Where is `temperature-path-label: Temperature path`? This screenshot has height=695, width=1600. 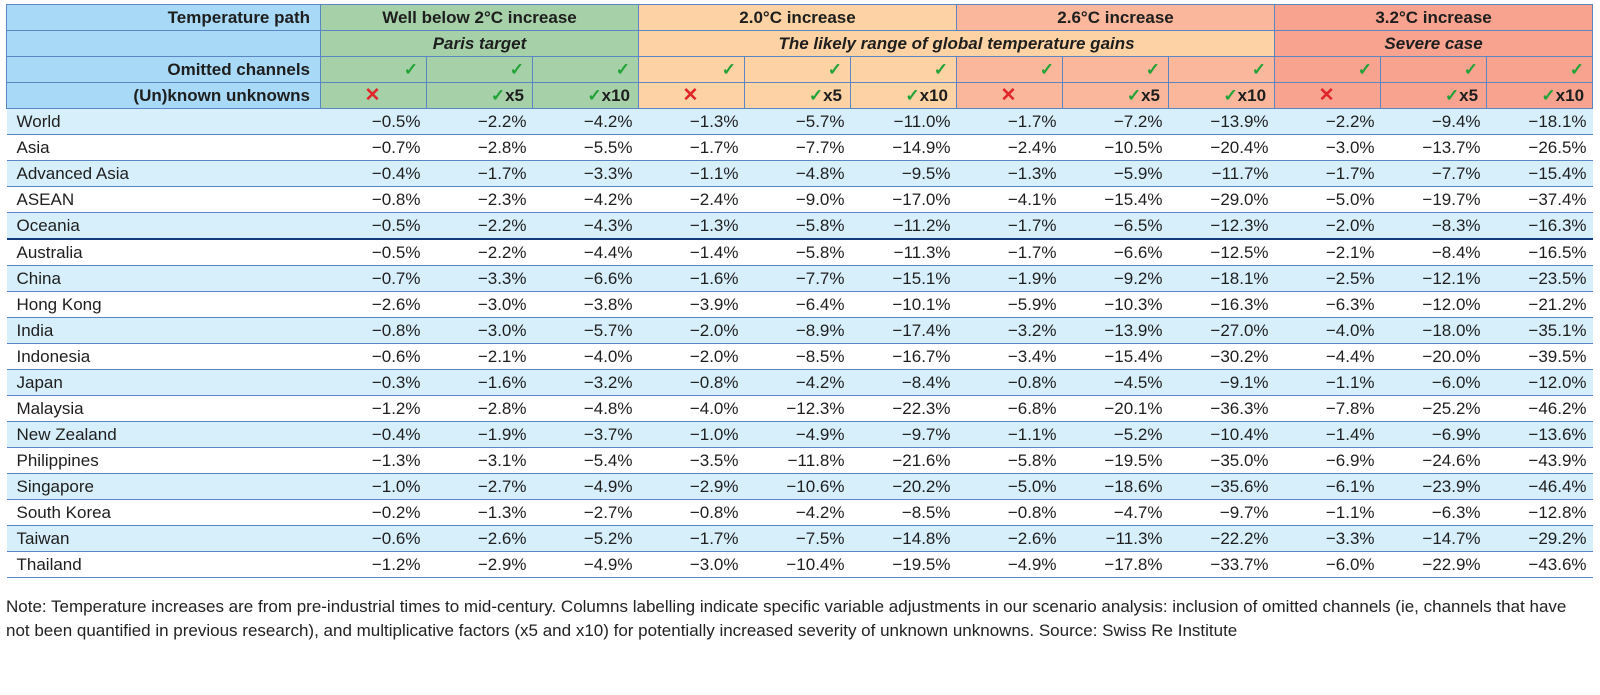
temperature-path-label: Temperature path is located at coordinates (163, 17).